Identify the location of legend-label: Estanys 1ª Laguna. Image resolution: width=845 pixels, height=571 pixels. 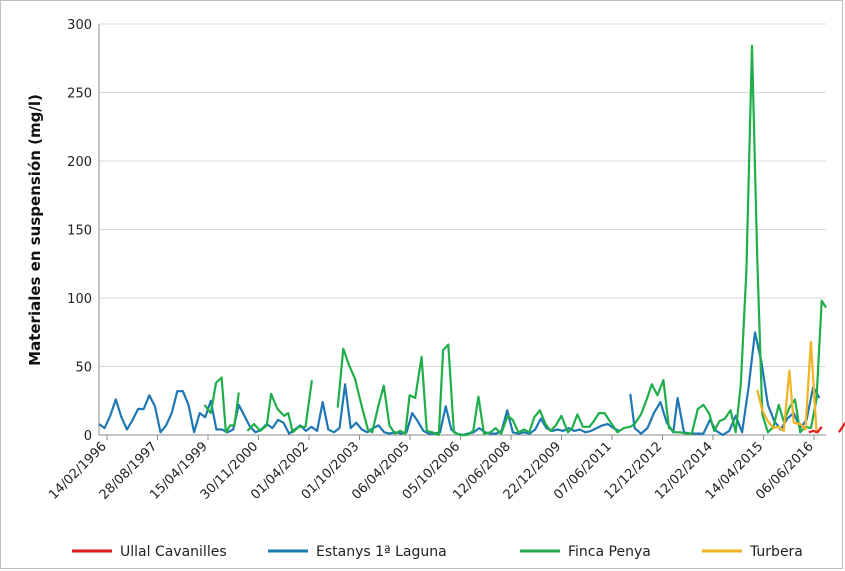
(381, 552).